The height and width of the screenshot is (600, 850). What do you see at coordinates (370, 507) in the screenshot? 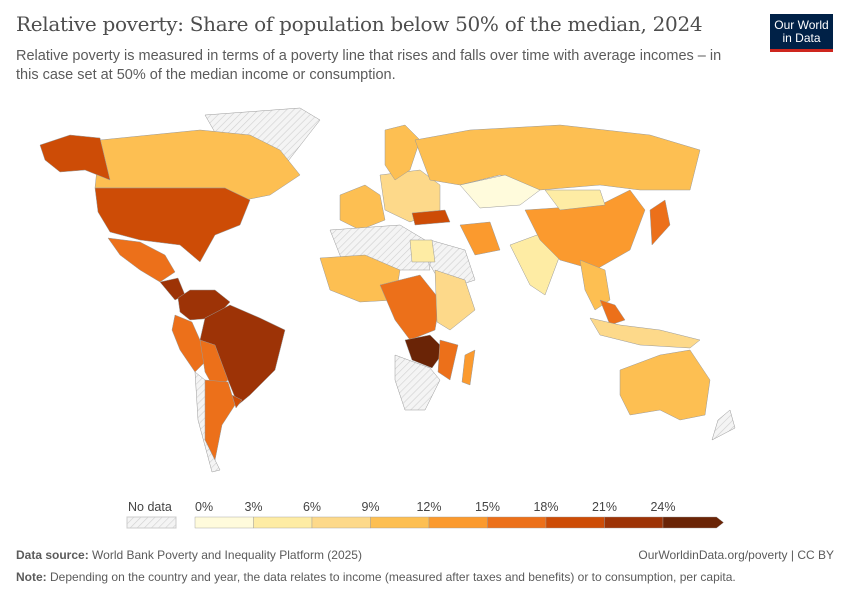
I see `legend-tick-label: 9%` at bounding box center [370, 507].